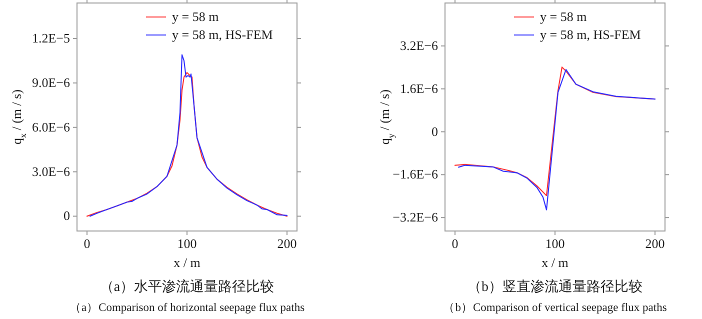 This screenshot has height=319, width=702. What do you see at coordinates (51, 38) in the screenshot?
I see `y-tick-label: 1.2E−5` at bounding box center [51, 38].